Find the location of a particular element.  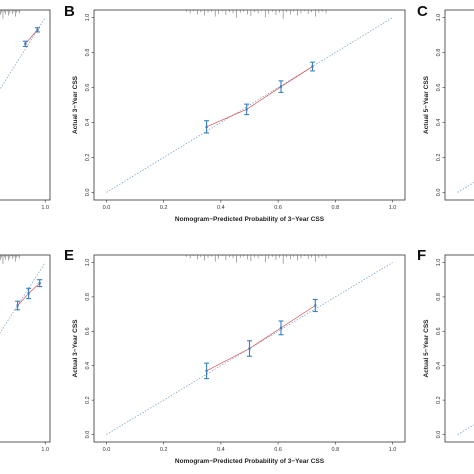

calibration-panel-c: 0.0 0.2 0.4 0.6 0.8 1.0 Actual 5−Year CSS is located at coordinates (448, 105).